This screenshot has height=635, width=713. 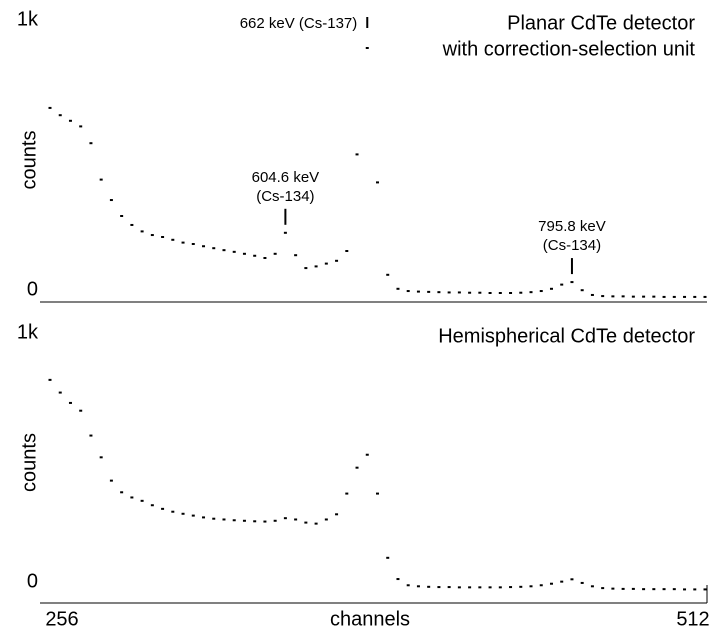 What do you see at coordinates (572, 226) in the screenshot?
I see `annotation: 795.8 keV` at bounding box center [572, 226].